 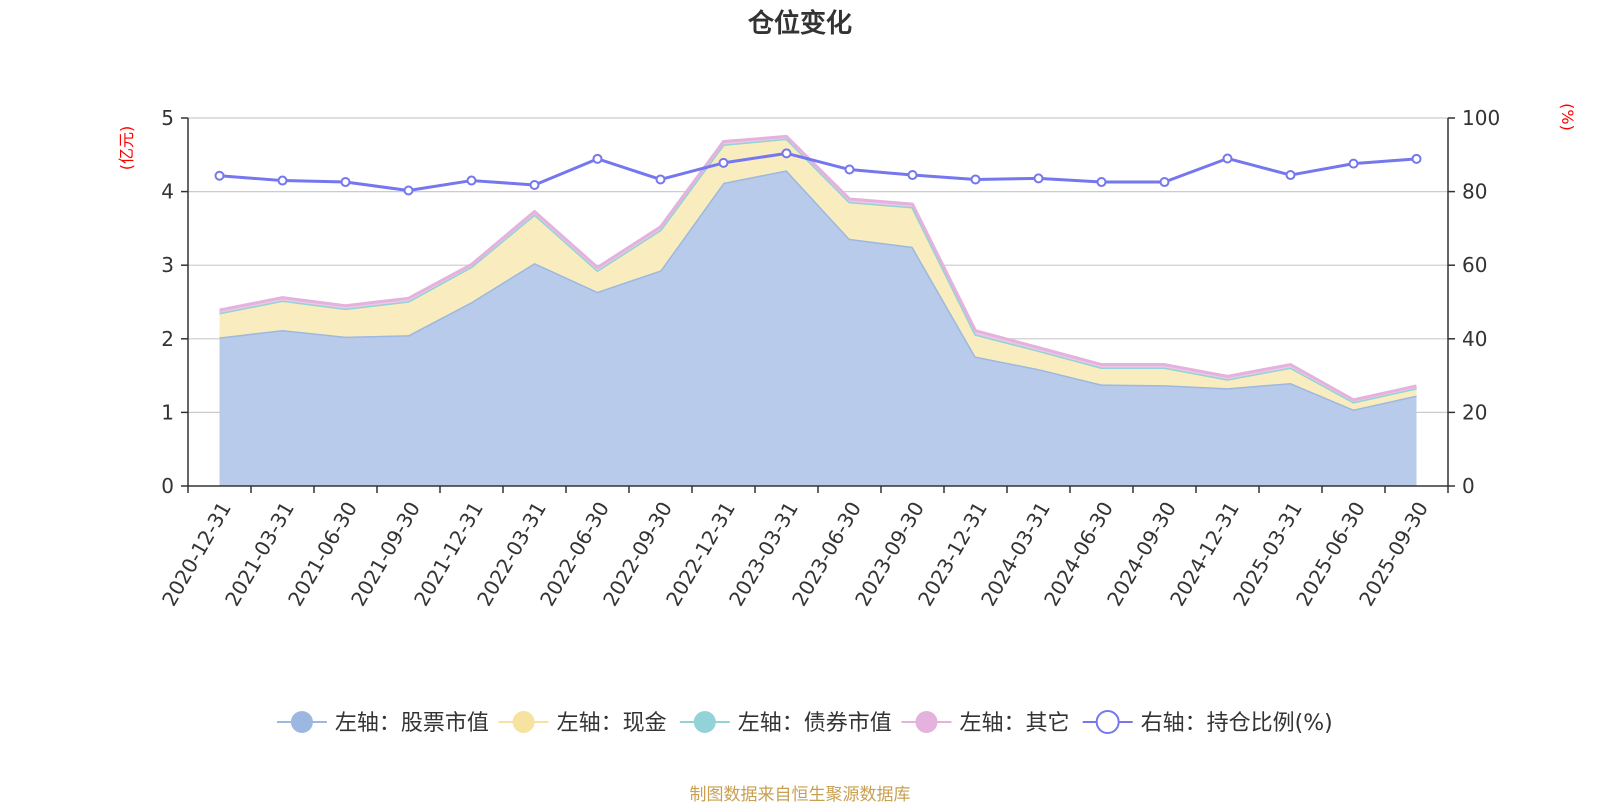 What do you see at coordinates (800, 795) in the screenshot?
I see `data-source-note: 制图数据来自恒生聚源数据库` at bounding box center [800, 795].